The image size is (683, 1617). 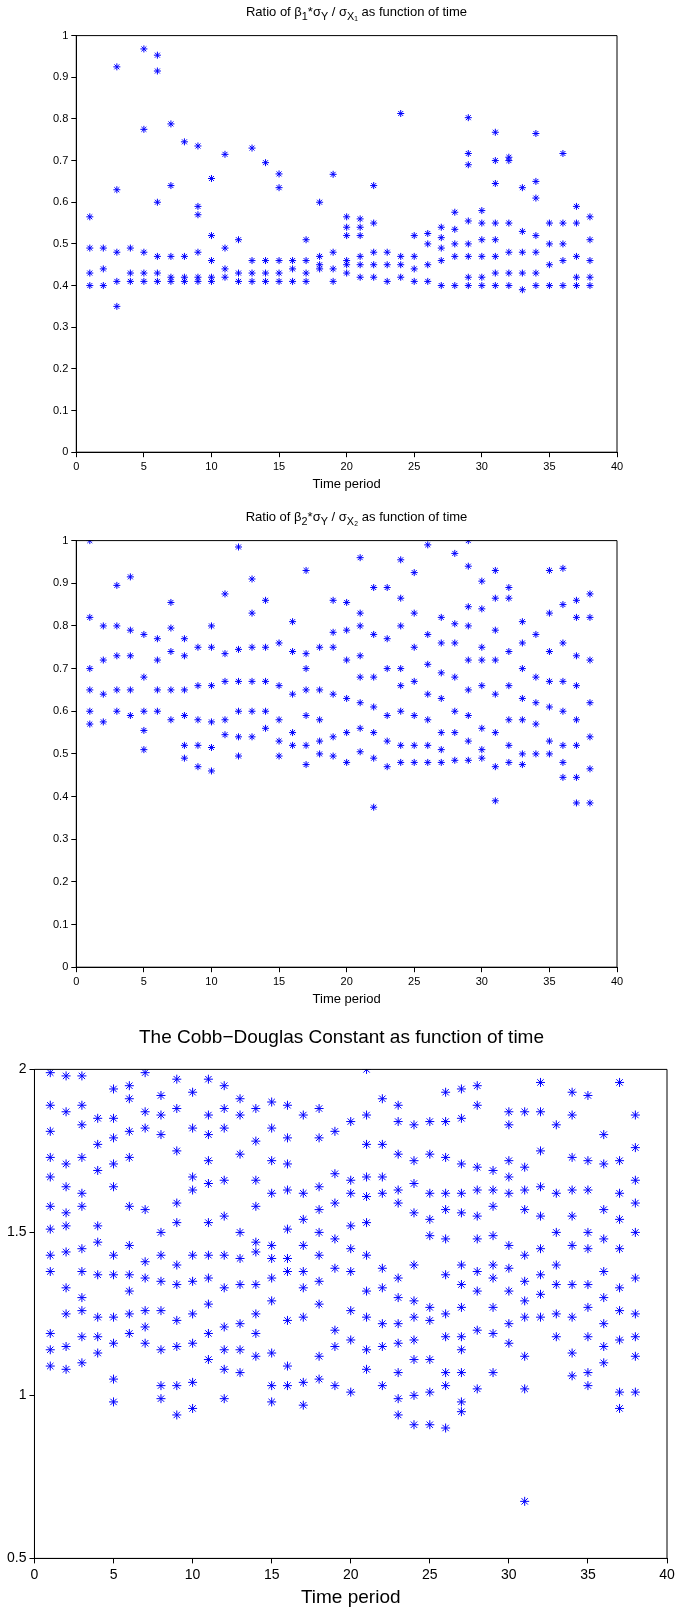 I want to click on chart-title: Ratio of β$_{1}$*σ$_{Y}$ / σ$_{X₁}$ as function of time, so click(x=356, y=13).